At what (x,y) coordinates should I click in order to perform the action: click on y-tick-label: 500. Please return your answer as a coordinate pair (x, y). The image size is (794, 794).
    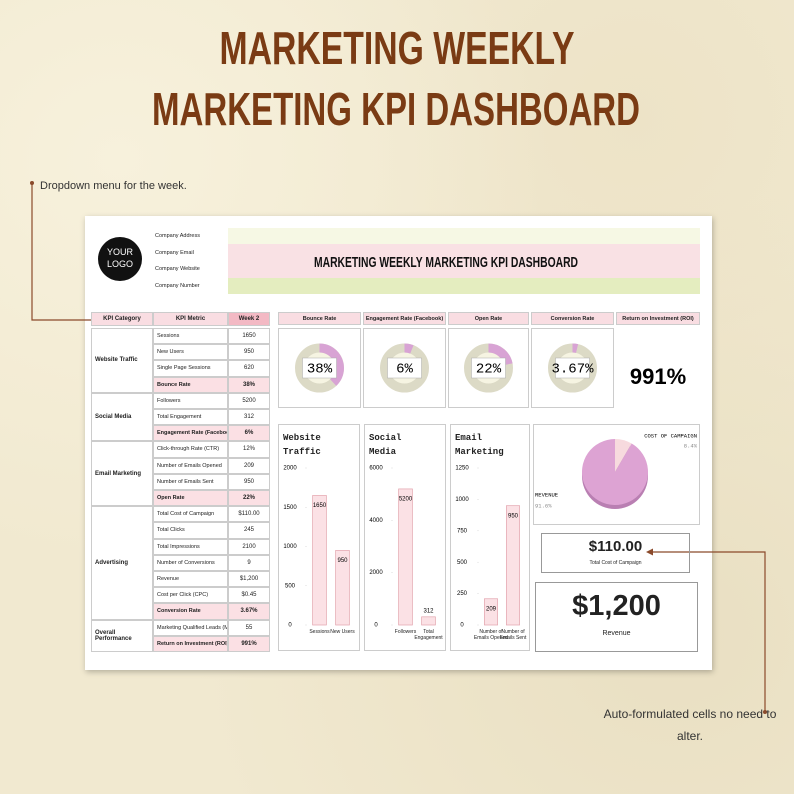
    Looking at the image, I should click on (462, 563).